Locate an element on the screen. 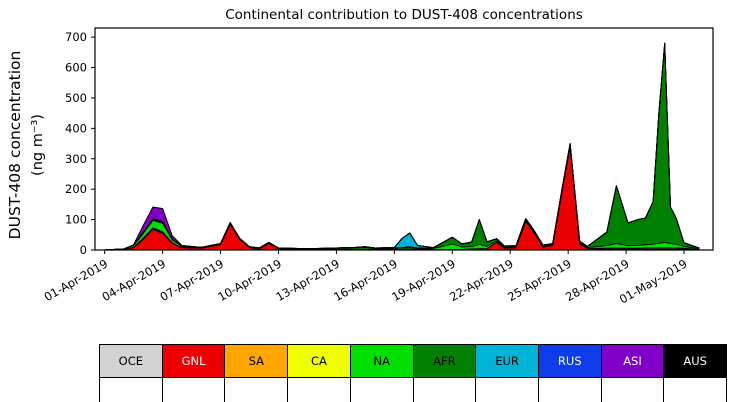 The width and height of the screenshot is (730, 402). legend-label-oce: OCE is located at coordinates (131, 361).